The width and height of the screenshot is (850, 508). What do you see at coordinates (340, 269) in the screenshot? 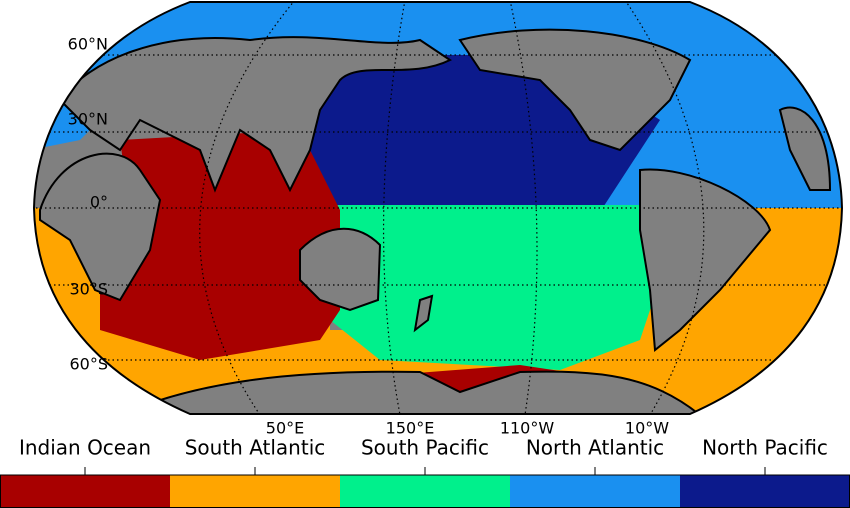
I see `australia` at bounding box center [340, 269].